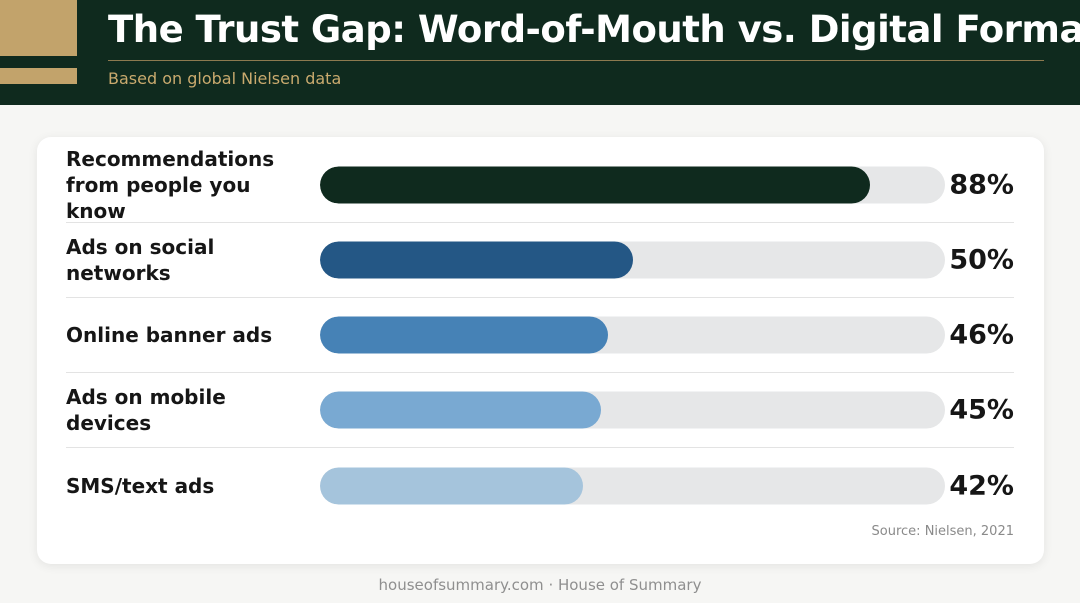 The width and height of the screenshot is (1080, 603). What do you see at coordinates (38, 28) in the screenshot?
I see `gold-accent-block` at bounding box center [38, 28].